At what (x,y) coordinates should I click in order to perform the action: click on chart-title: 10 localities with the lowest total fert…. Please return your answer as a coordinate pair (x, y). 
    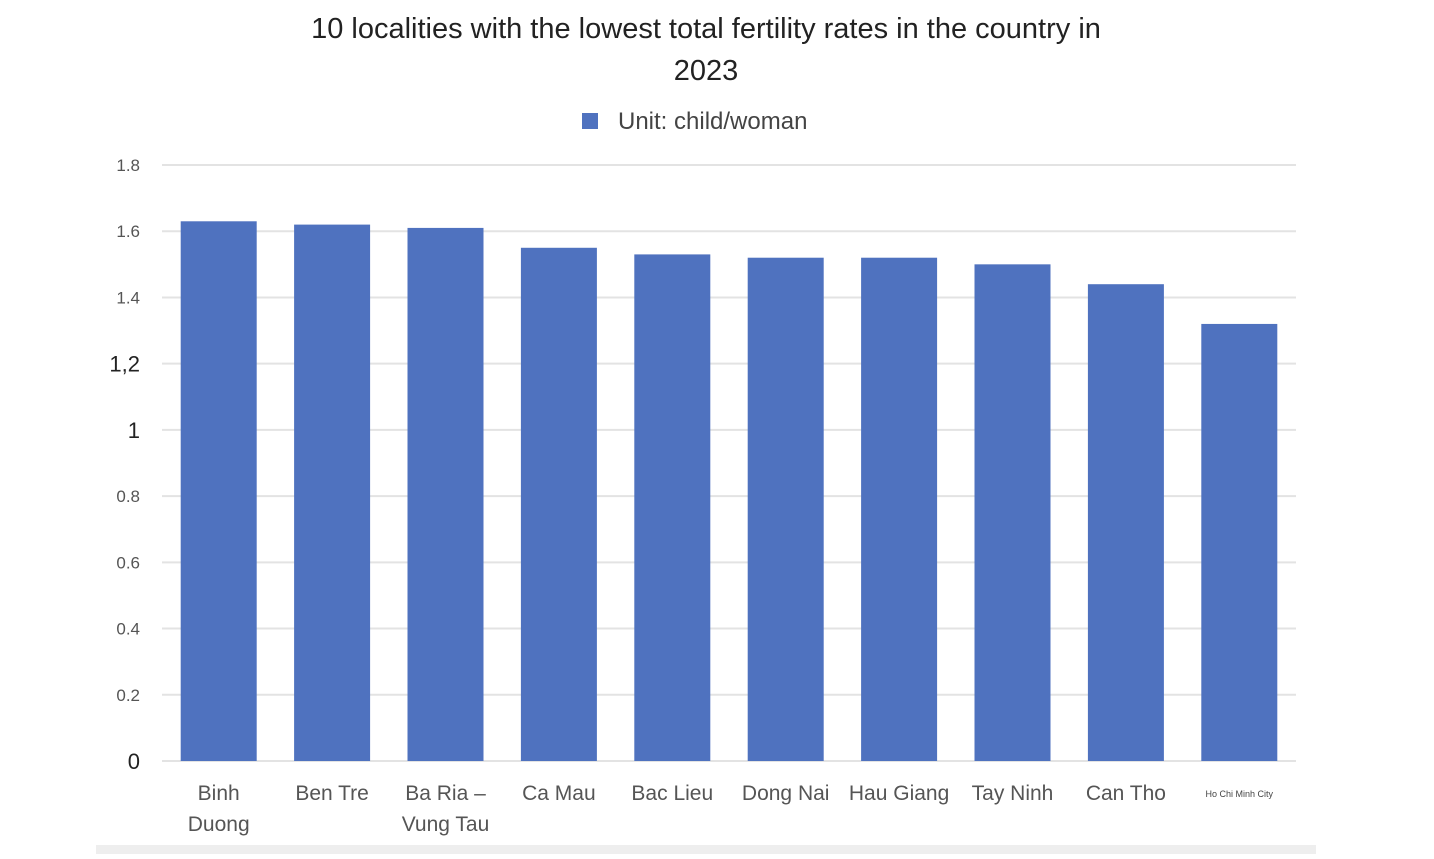
    Looking at the image, I should click on (706, 50).